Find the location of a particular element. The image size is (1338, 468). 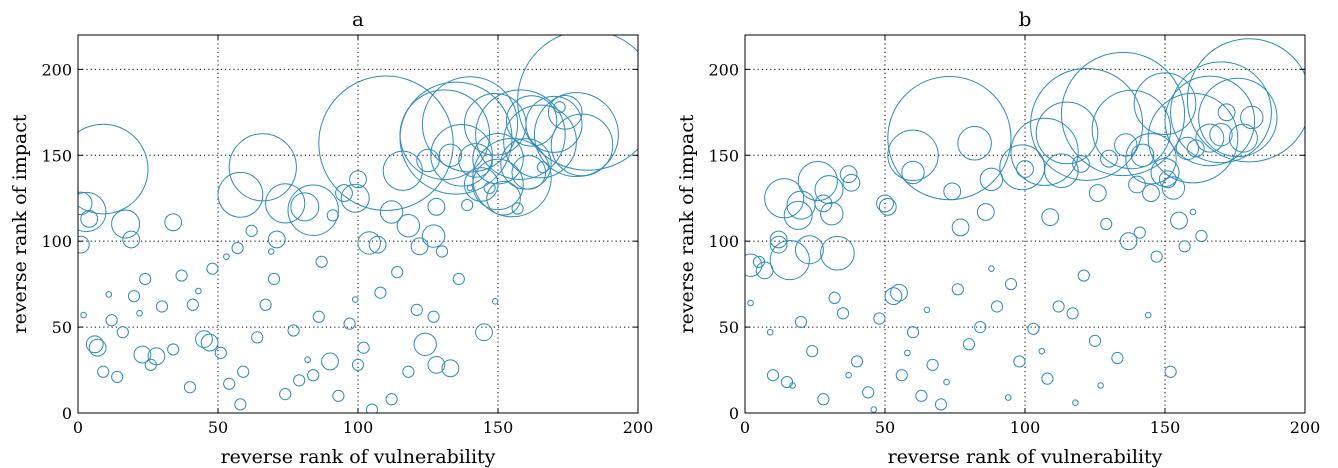

x-tick-label: 0 is located at coordinates (745, 427).